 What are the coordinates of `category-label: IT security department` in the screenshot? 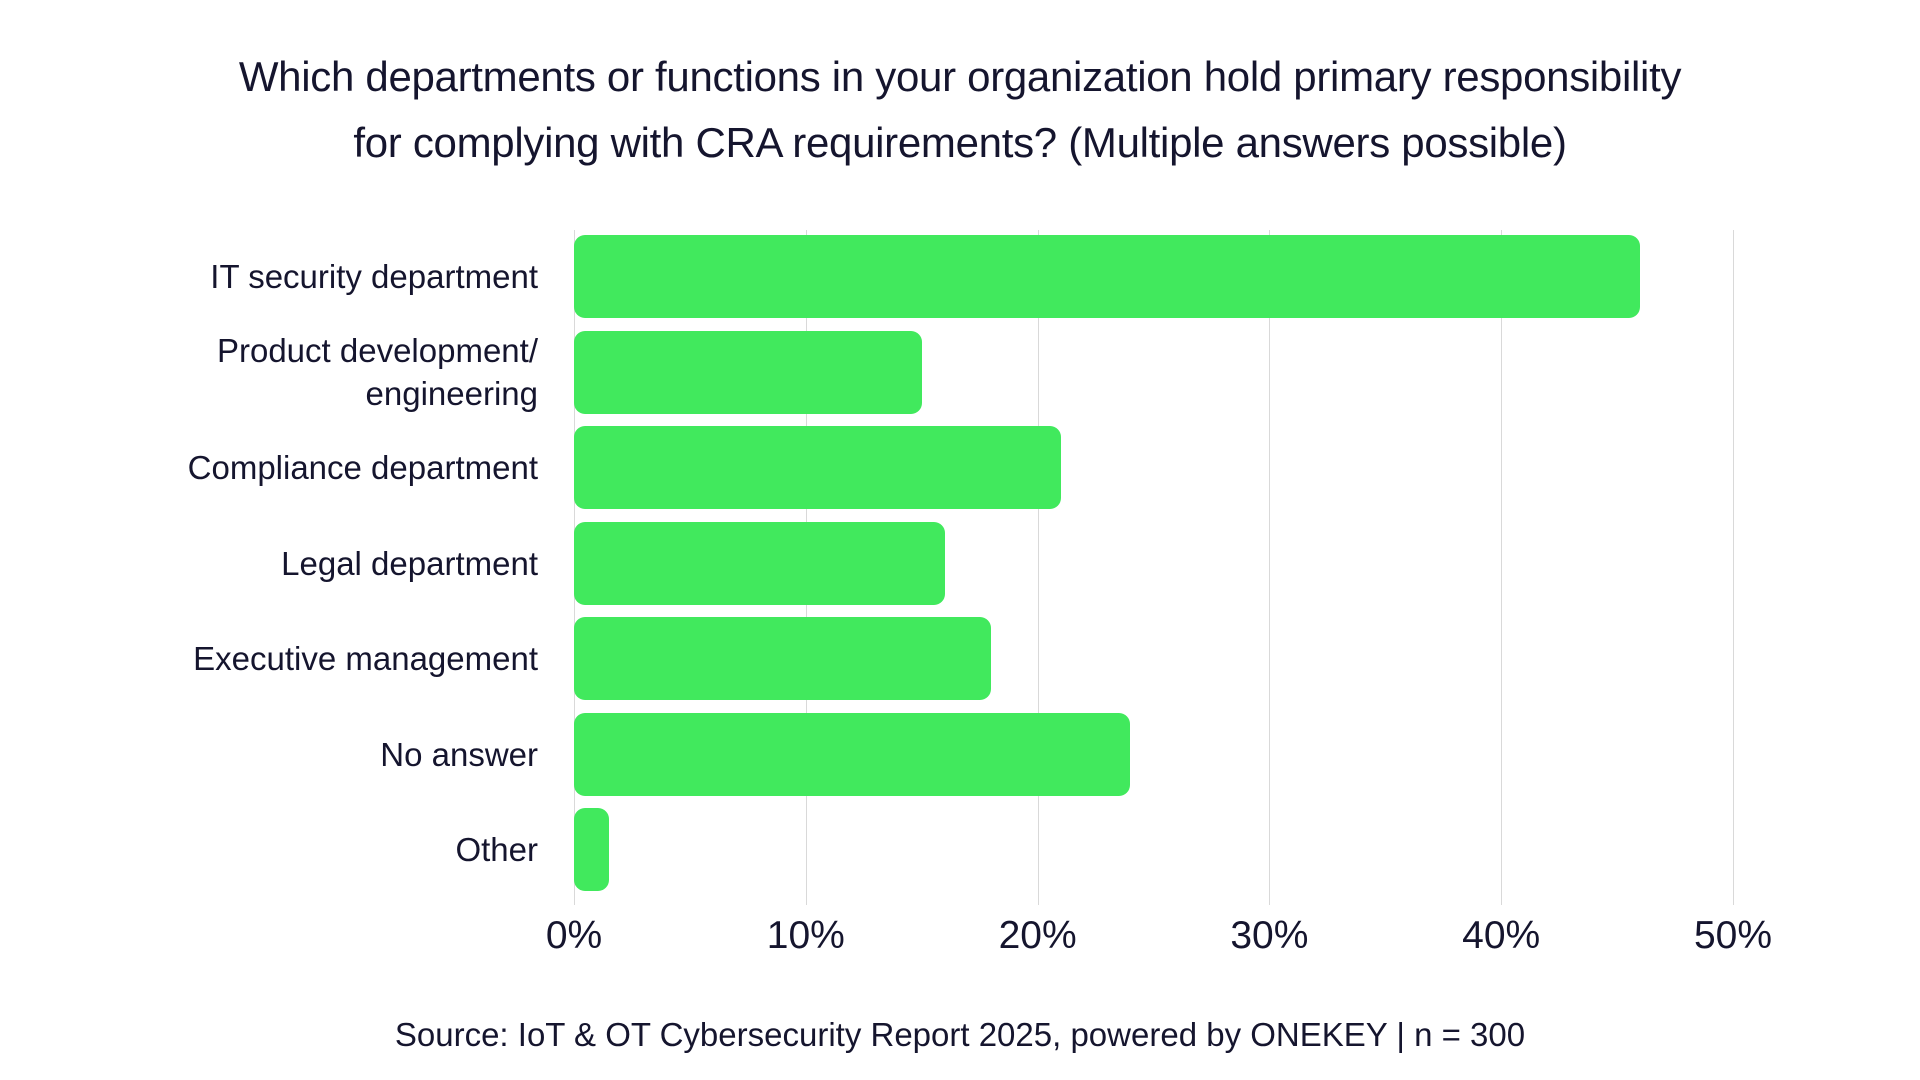 It's located at (309, 276).